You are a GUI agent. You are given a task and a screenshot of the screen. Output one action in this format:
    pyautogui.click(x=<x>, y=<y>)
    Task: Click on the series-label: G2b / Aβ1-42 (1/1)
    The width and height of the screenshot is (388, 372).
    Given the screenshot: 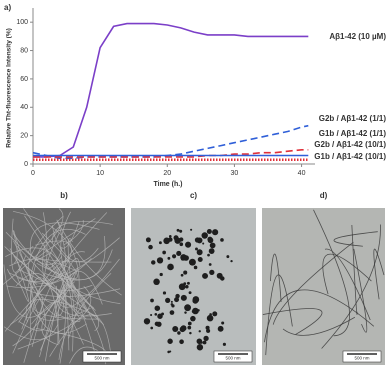 What is the action you would take?
    pyautogui.click(x=353, y=118)
    